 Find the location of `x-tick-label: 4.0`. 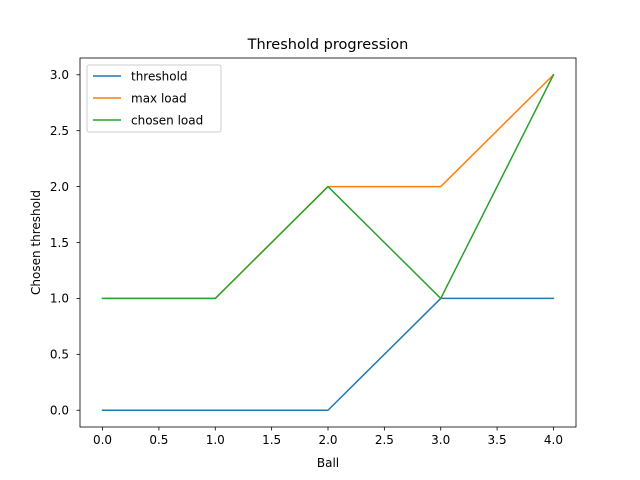

x-tick-label: 4.0 is located at coordinates (553, 440).